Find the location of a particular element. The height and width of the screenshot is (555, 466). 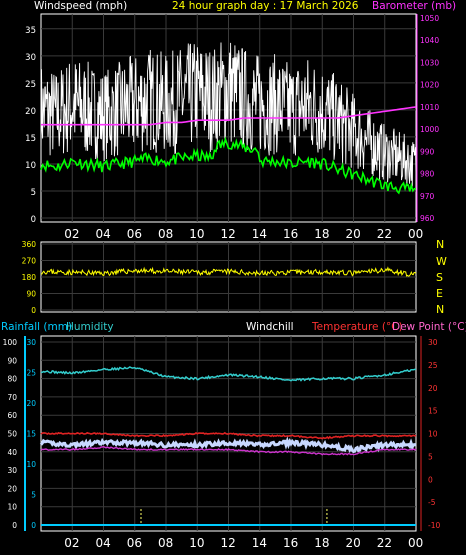

humidity-y-tick-label: 40 is located at coordinates (12, 452).